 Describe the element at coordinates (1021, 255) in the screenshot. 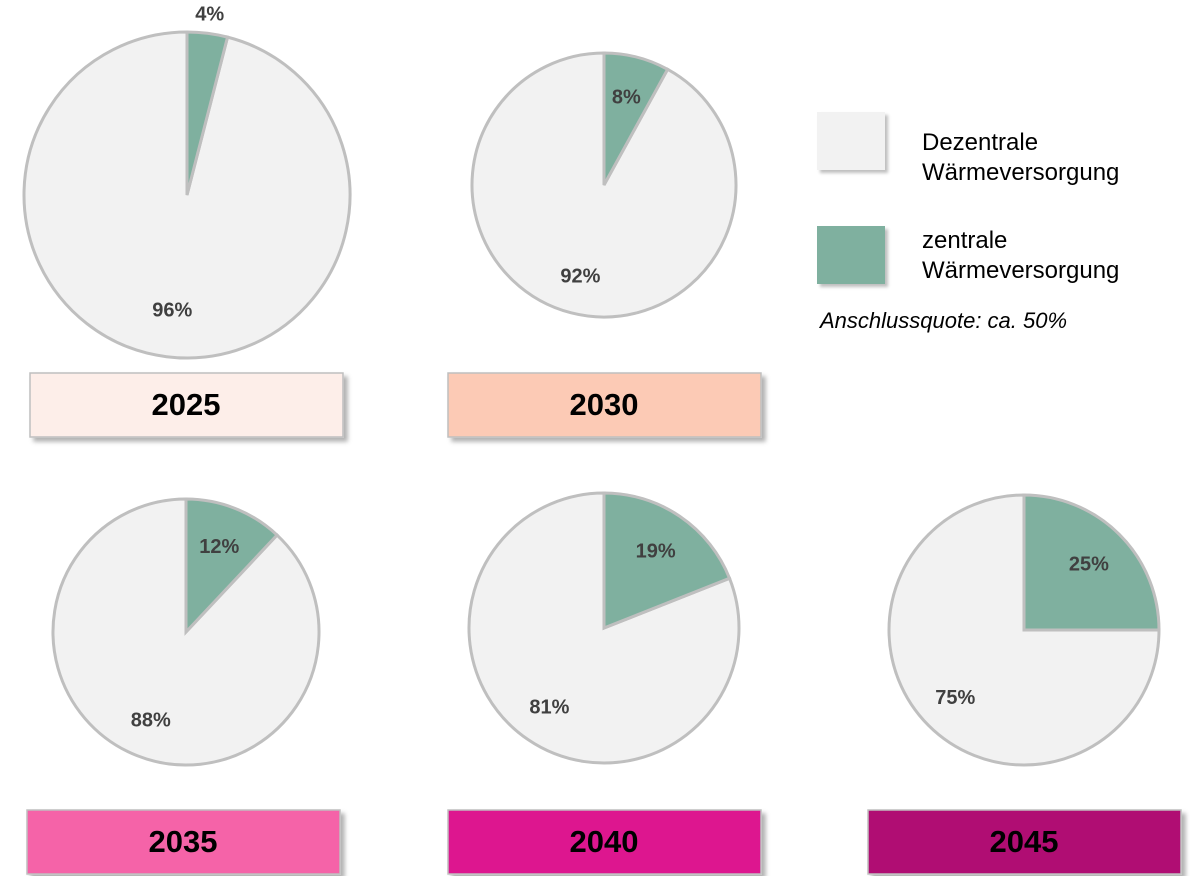

I see `legend-label: zentrale Wärmeversorgung` at that location.